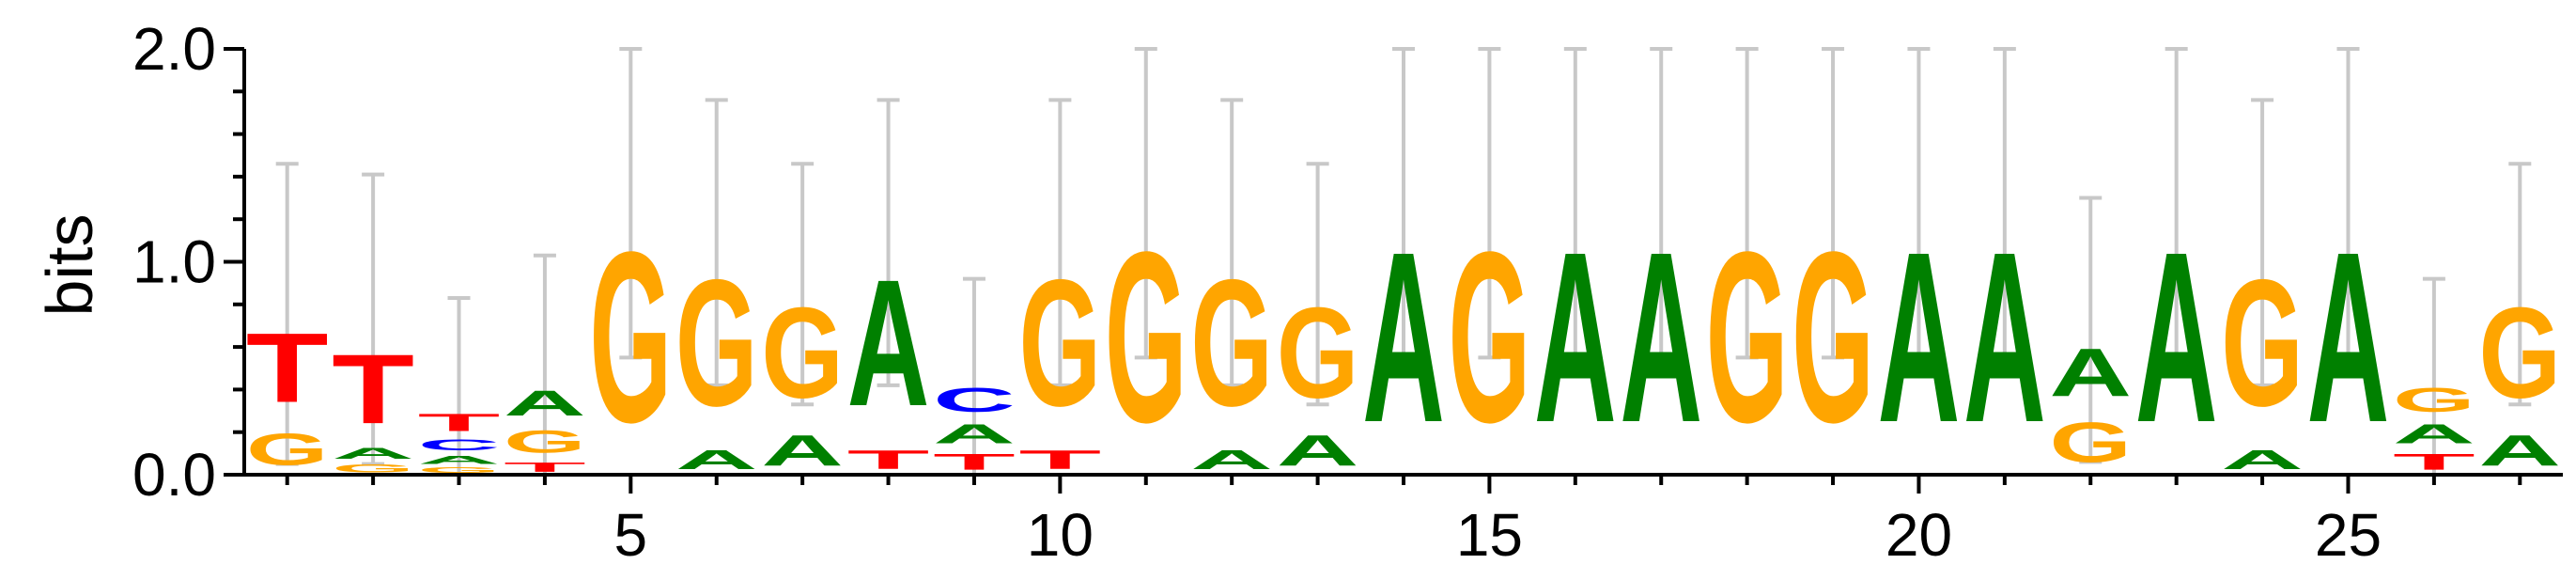 This screenshot has width=2576, height=580. What do you see at coordinates (1918, 535) in the screenshot?
I see `x-tick-label: 20` at bounding box center [1918, 535].